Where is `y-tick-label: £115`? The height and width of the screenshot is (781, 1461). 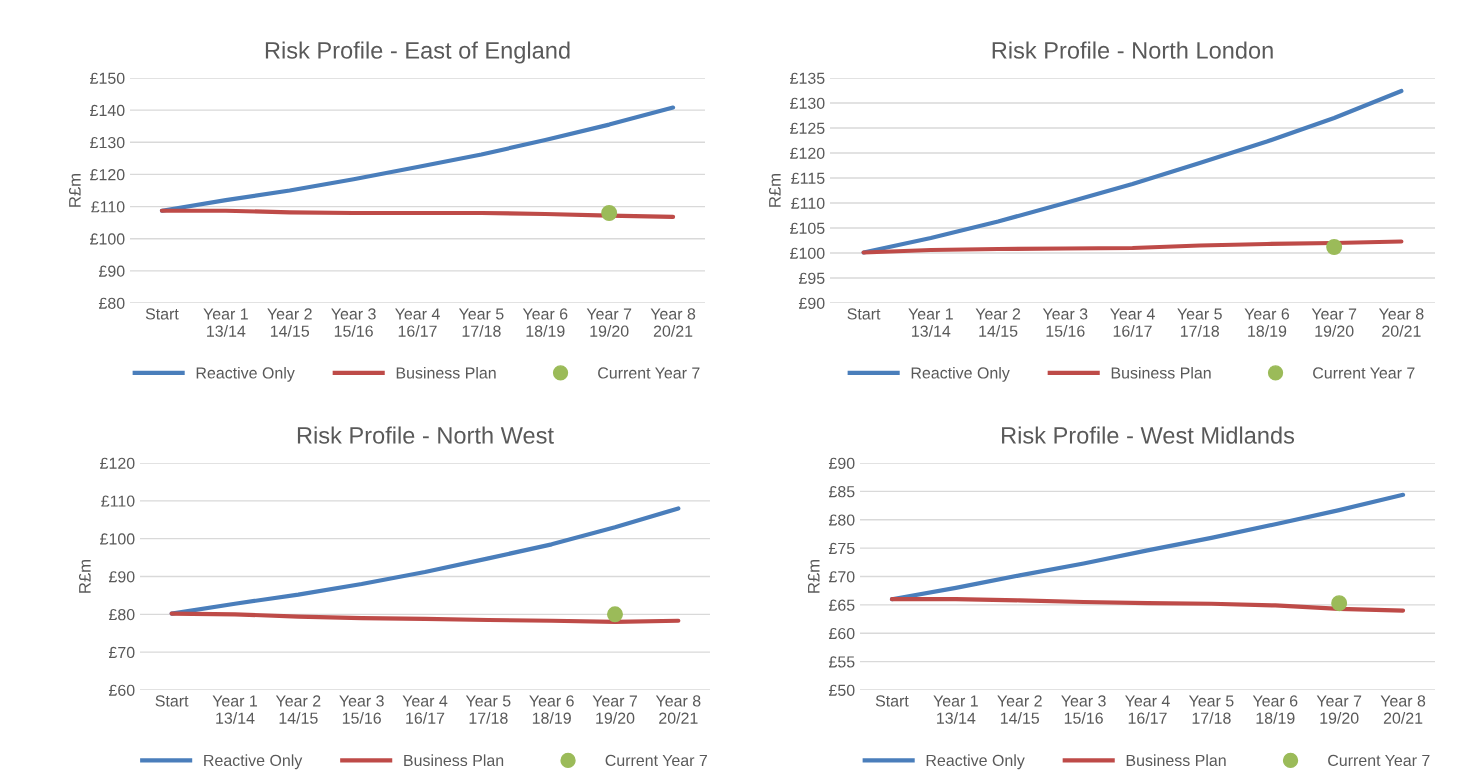 y-tick-label: £115 is located at coordinates (808, 178).